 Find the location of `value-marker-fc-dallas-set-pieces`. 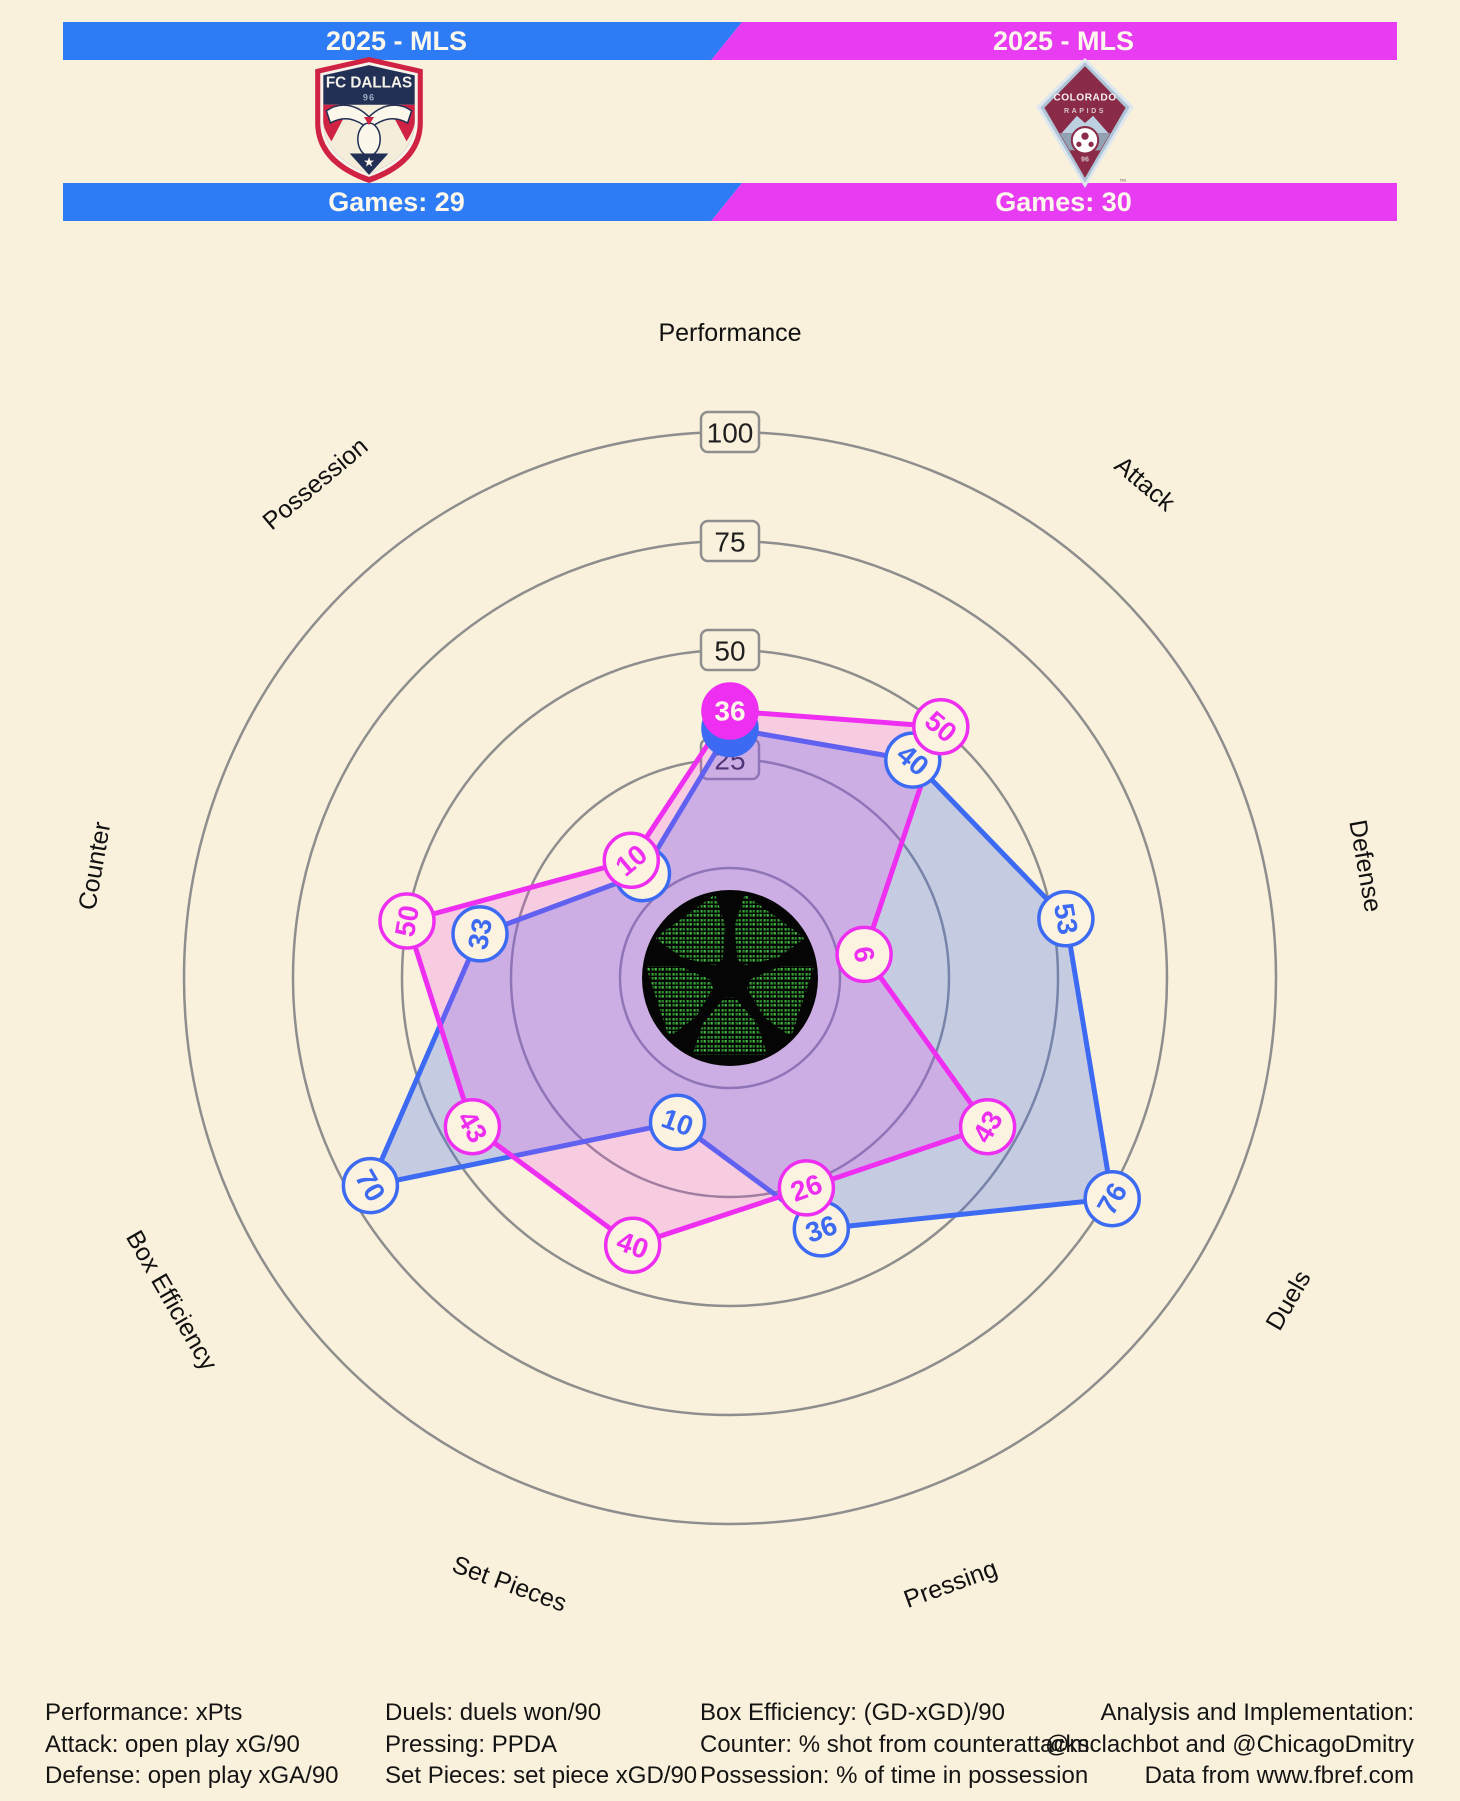

value-marker-fc-dallas-set-pieces is located at coordinates (677, 1122).